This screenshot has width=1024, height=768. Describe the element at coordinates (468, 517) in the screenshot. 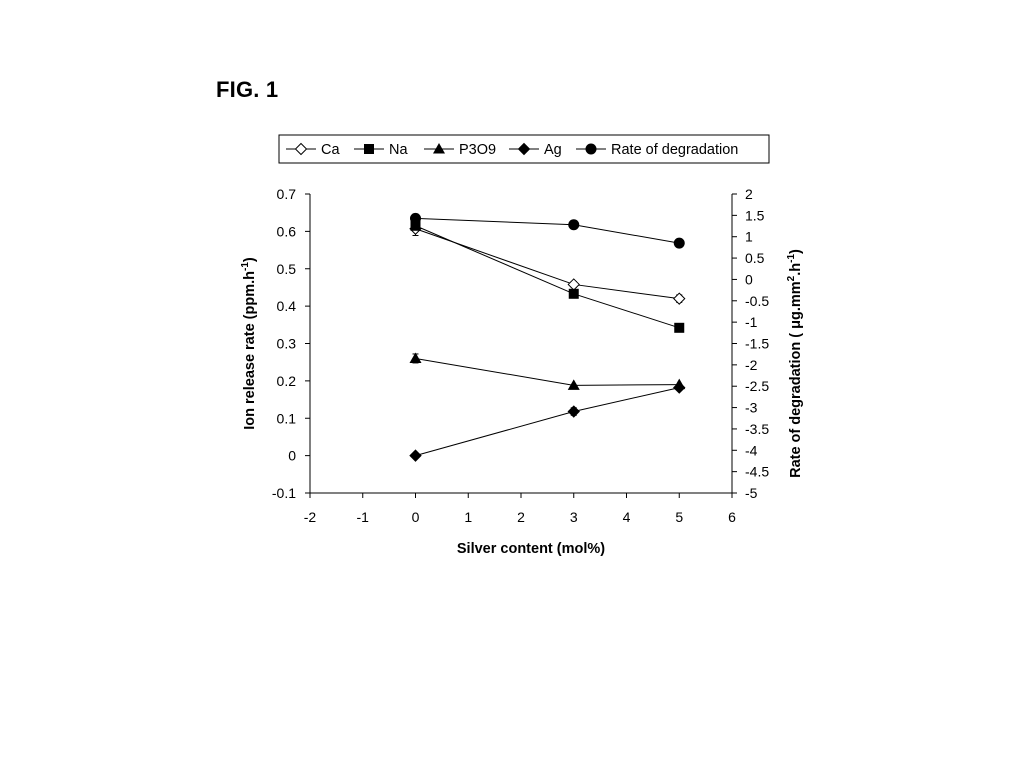

I see `x-tick-label: 1` at that location.